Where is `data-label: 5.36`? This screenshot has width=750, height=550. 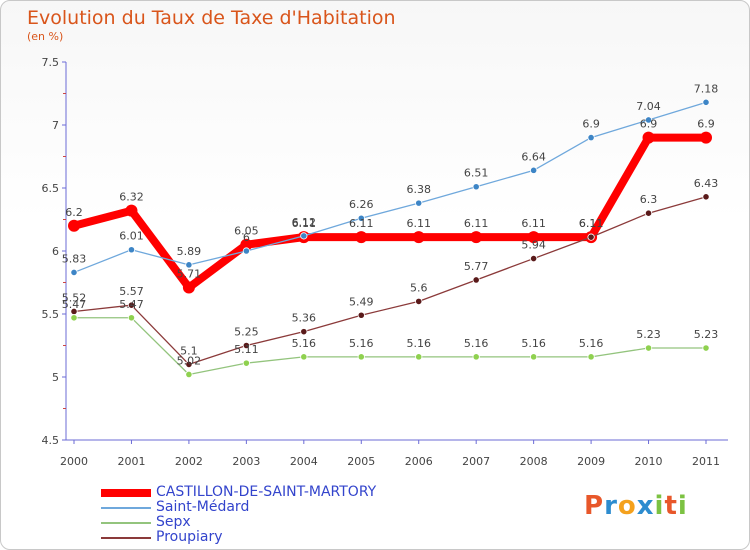 data-label: 5.36 is located at coordinates (304, 318).